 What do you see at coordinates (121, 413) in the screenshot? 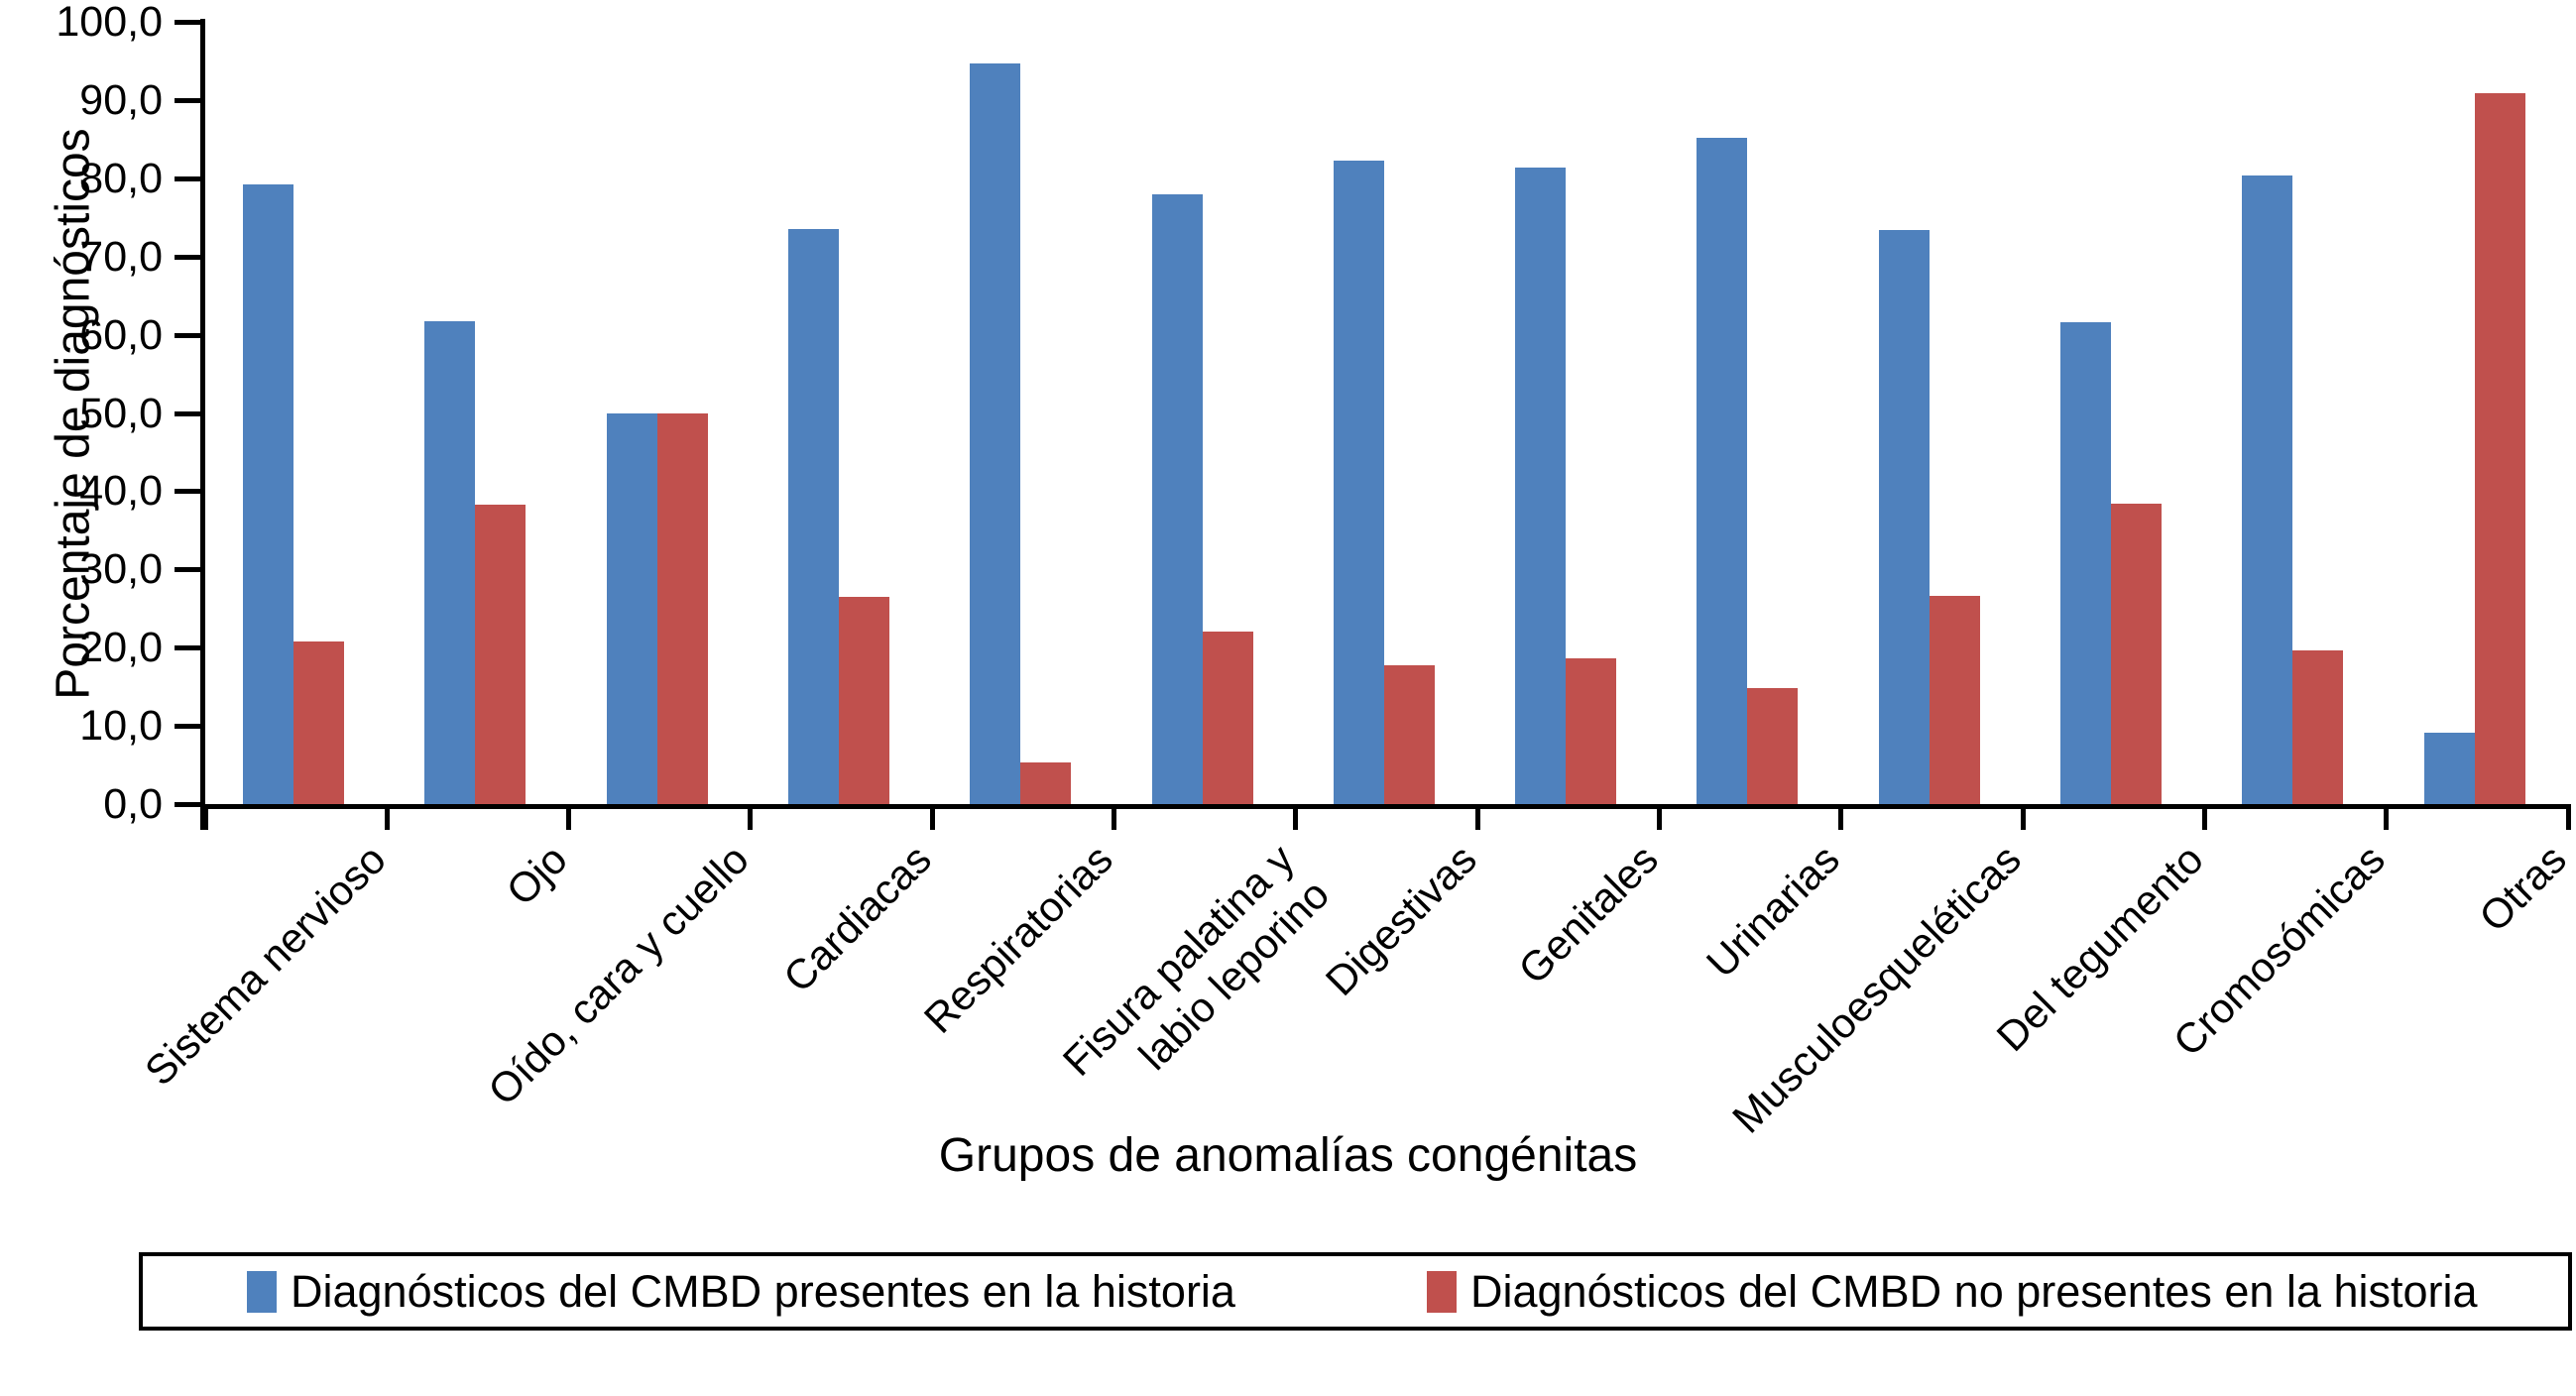
I see `y-tick-label: 50,0` at bounding box center [121, 413].